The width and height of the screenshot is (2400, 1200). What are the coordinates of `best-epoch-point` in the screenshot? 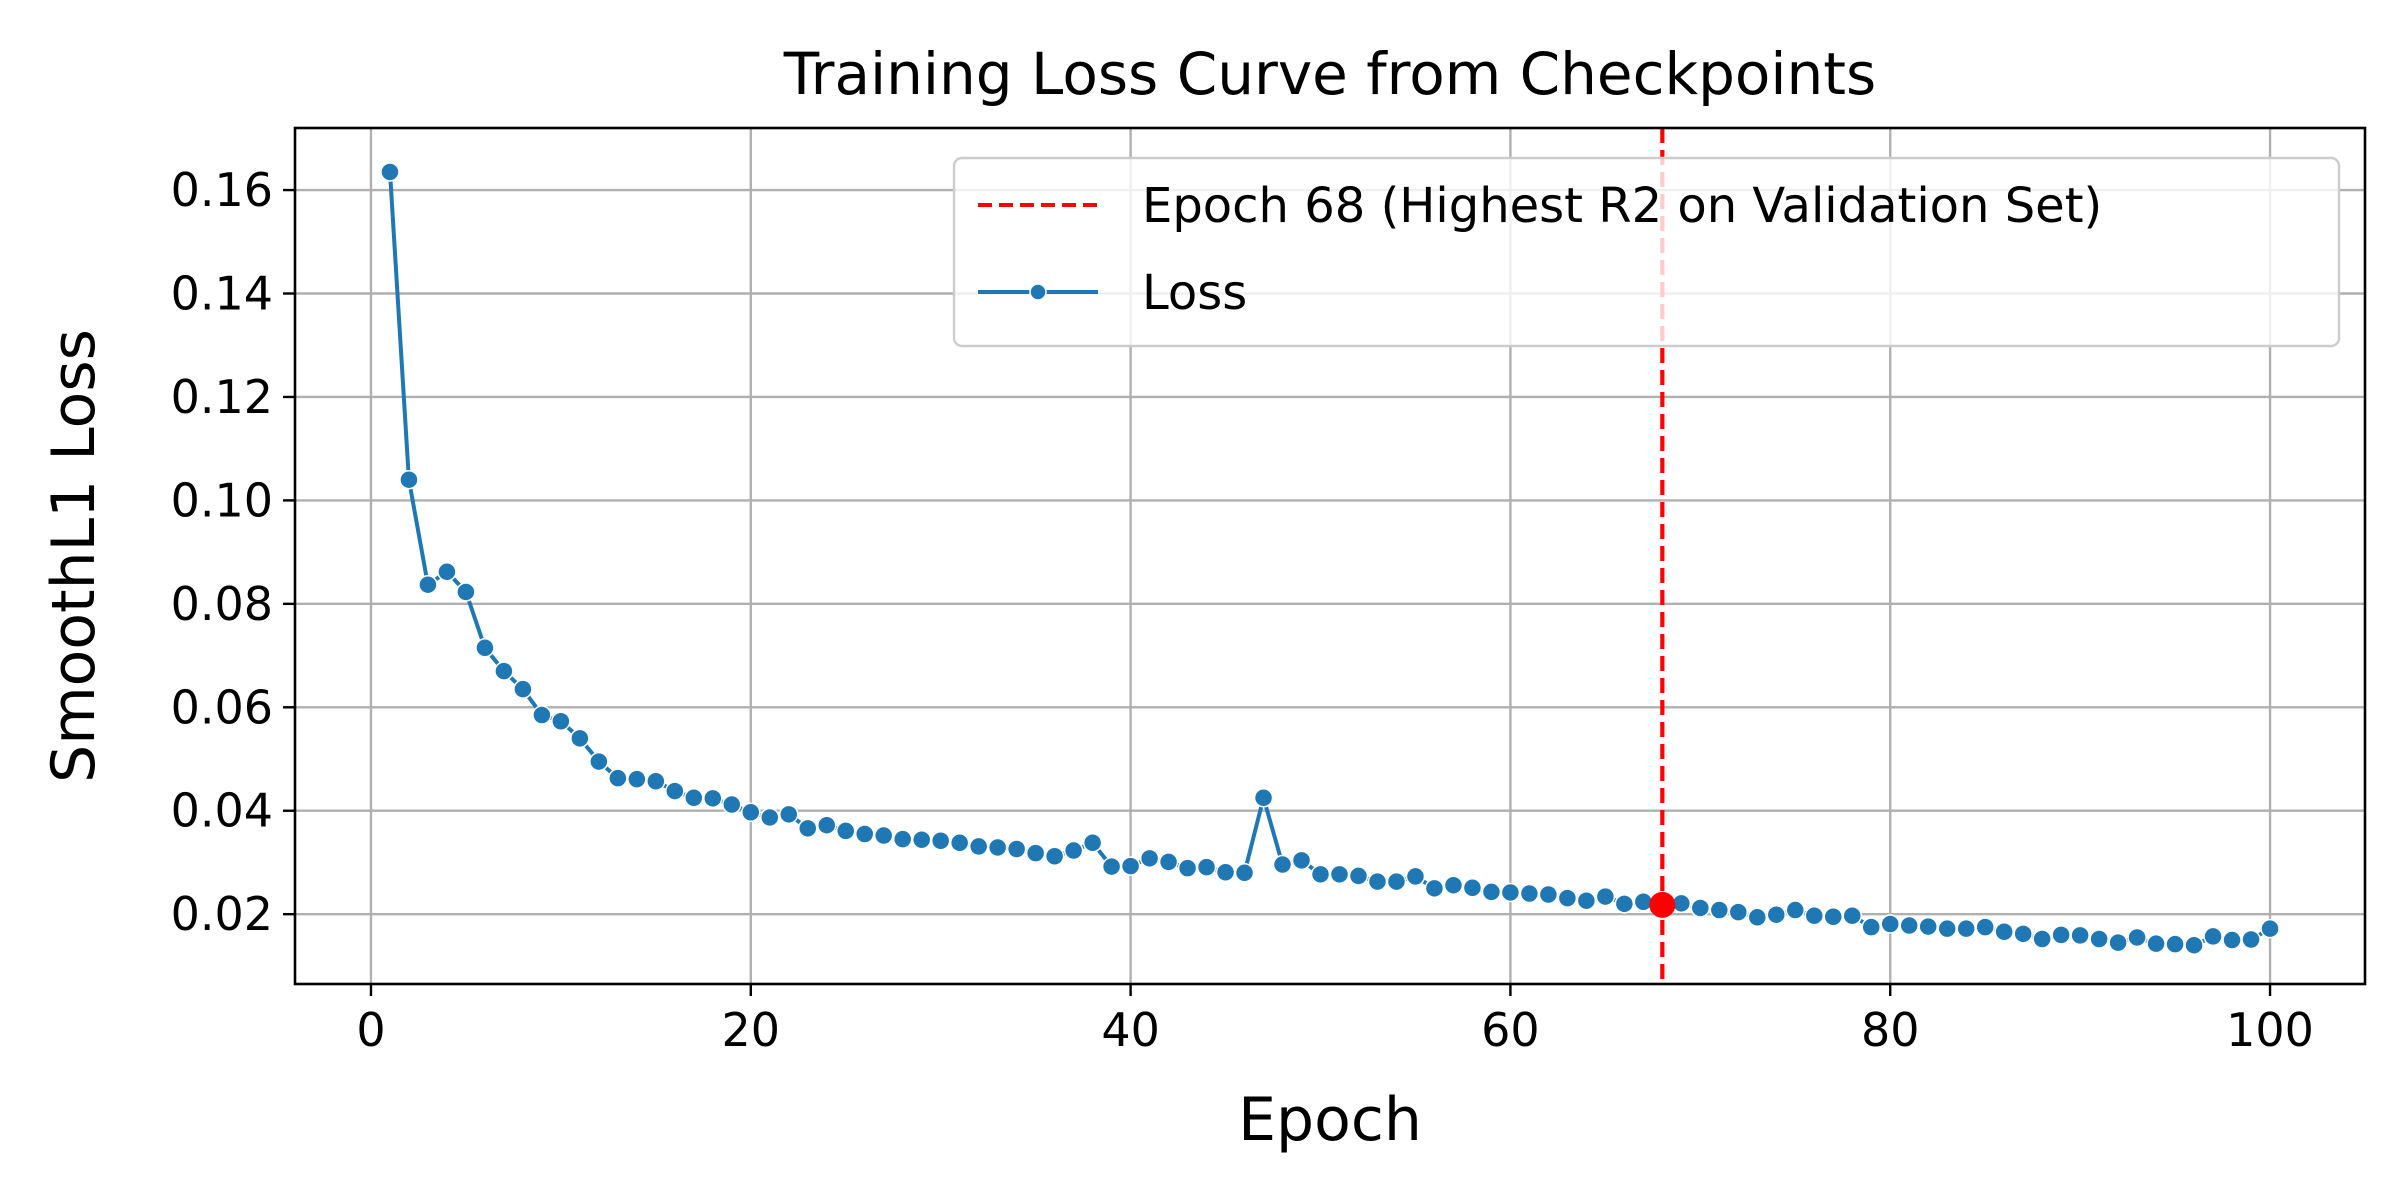 It's located at (1662, 904).